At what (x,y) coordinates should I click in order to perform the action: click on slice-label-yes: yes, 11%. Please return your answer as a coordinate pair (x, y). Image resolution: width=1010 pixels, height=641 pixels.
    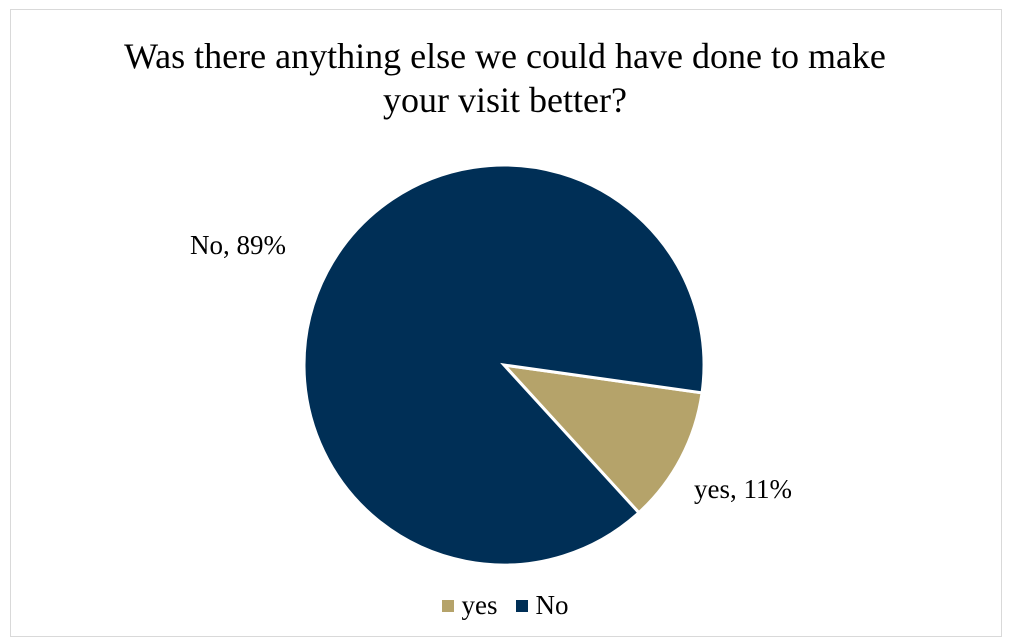
    Looking at the image, I should click on (743, 489).